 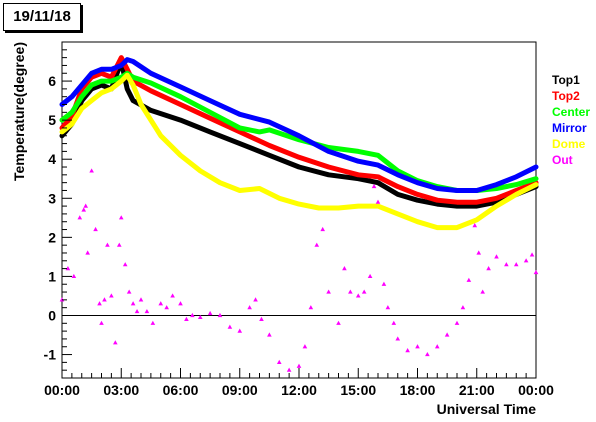 I want to click on y-tick-label: 2, so click(x=52, y=237).